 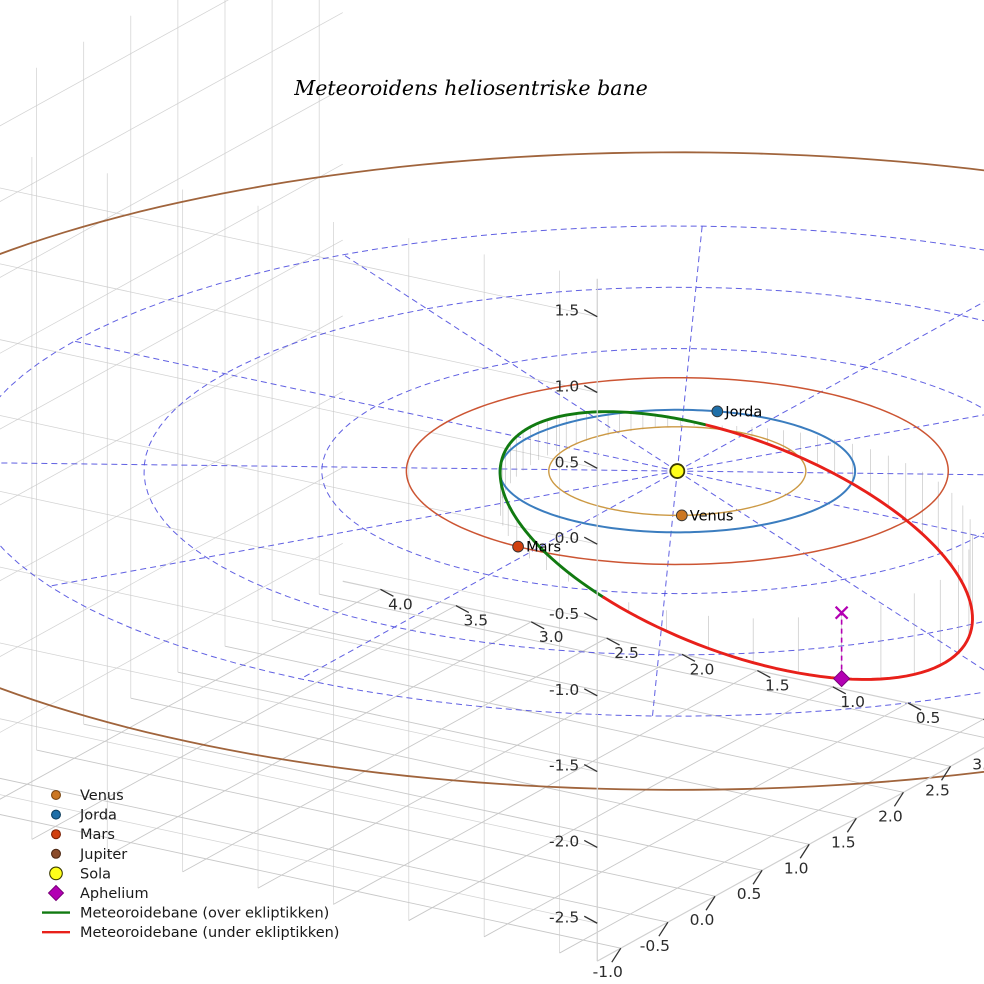 What do you see at coordinates (98, 816) in the screenshot?
I see `legend-label: Jorda` at bounding box center [98, 816].